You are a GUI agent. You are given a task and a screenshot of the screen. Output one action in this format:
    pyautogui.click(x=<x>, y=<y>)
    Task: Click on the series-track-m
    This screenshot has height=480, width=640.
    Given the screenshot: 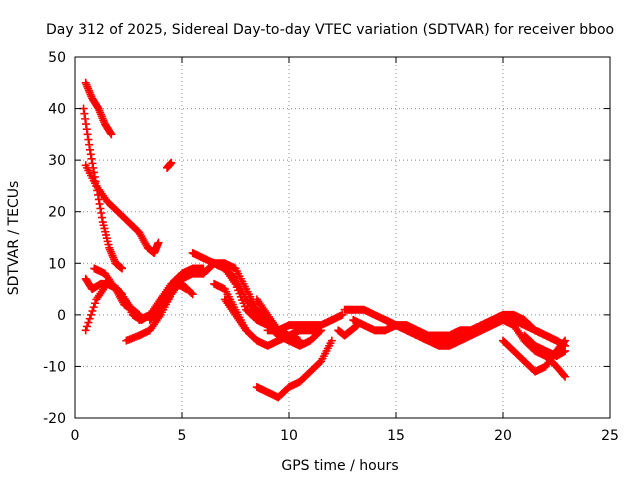 What is the action you would take?
    pyautogui.click(x=305, y=322)
    